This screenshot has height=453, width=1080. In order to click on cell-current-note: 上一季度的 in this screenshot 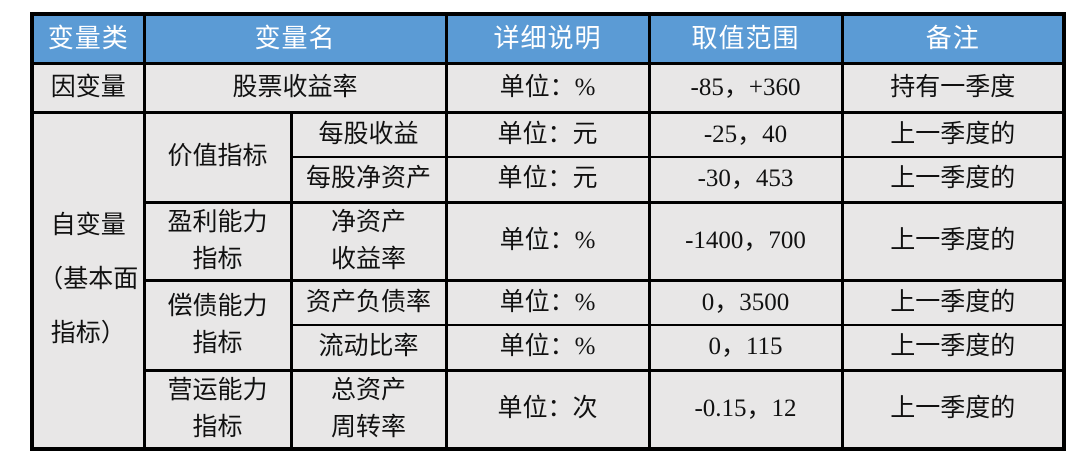, I will do `click(953, 348)`.